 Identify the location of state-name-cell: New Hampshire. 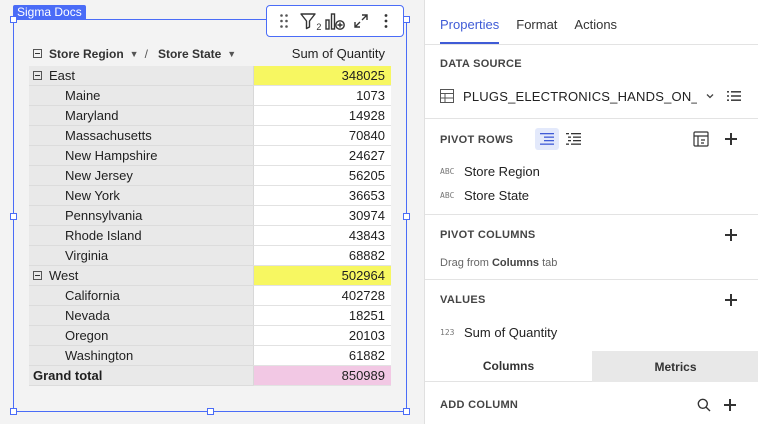
(141, 156).